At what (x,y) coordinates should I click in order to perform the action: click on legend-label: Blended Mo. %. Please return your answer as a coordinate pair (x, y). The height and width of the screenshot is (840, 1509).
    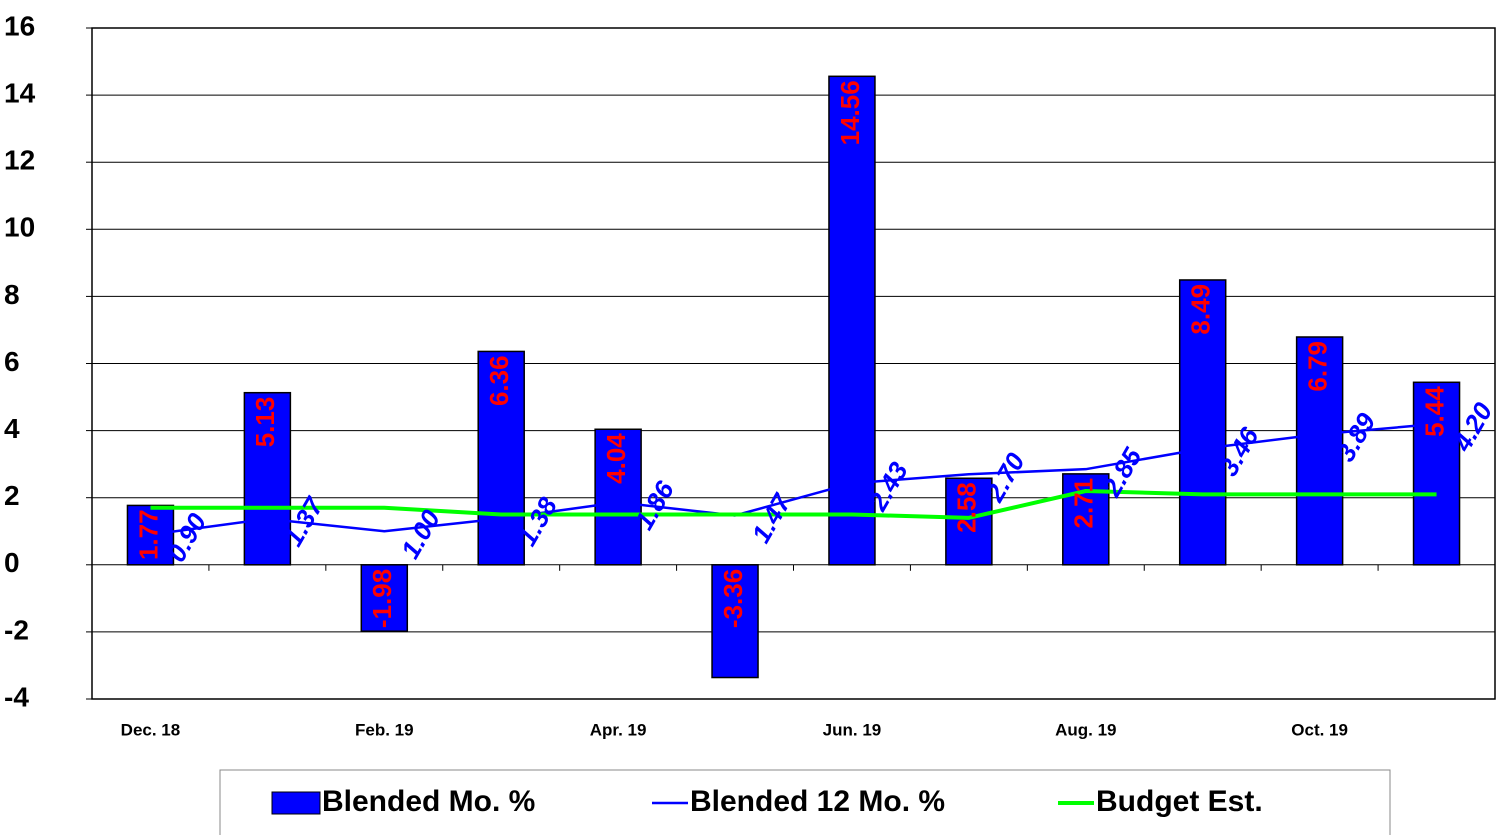
    Looking at the image, I should click on (428, 801).